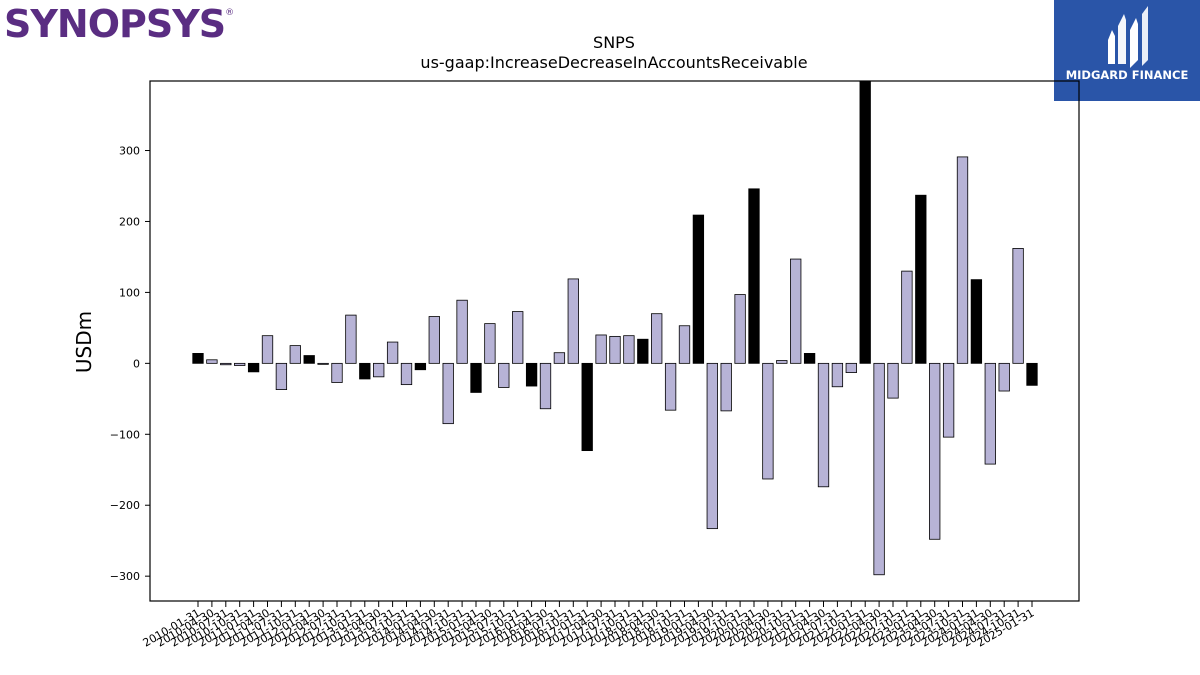 This screenshot has height=675, width=1200. What do you see at coordinates (1127, 75) in the screenshot?
I see `midgard-finance-text: MIDGARD FINANCE` at bounding box center [1127, 75].